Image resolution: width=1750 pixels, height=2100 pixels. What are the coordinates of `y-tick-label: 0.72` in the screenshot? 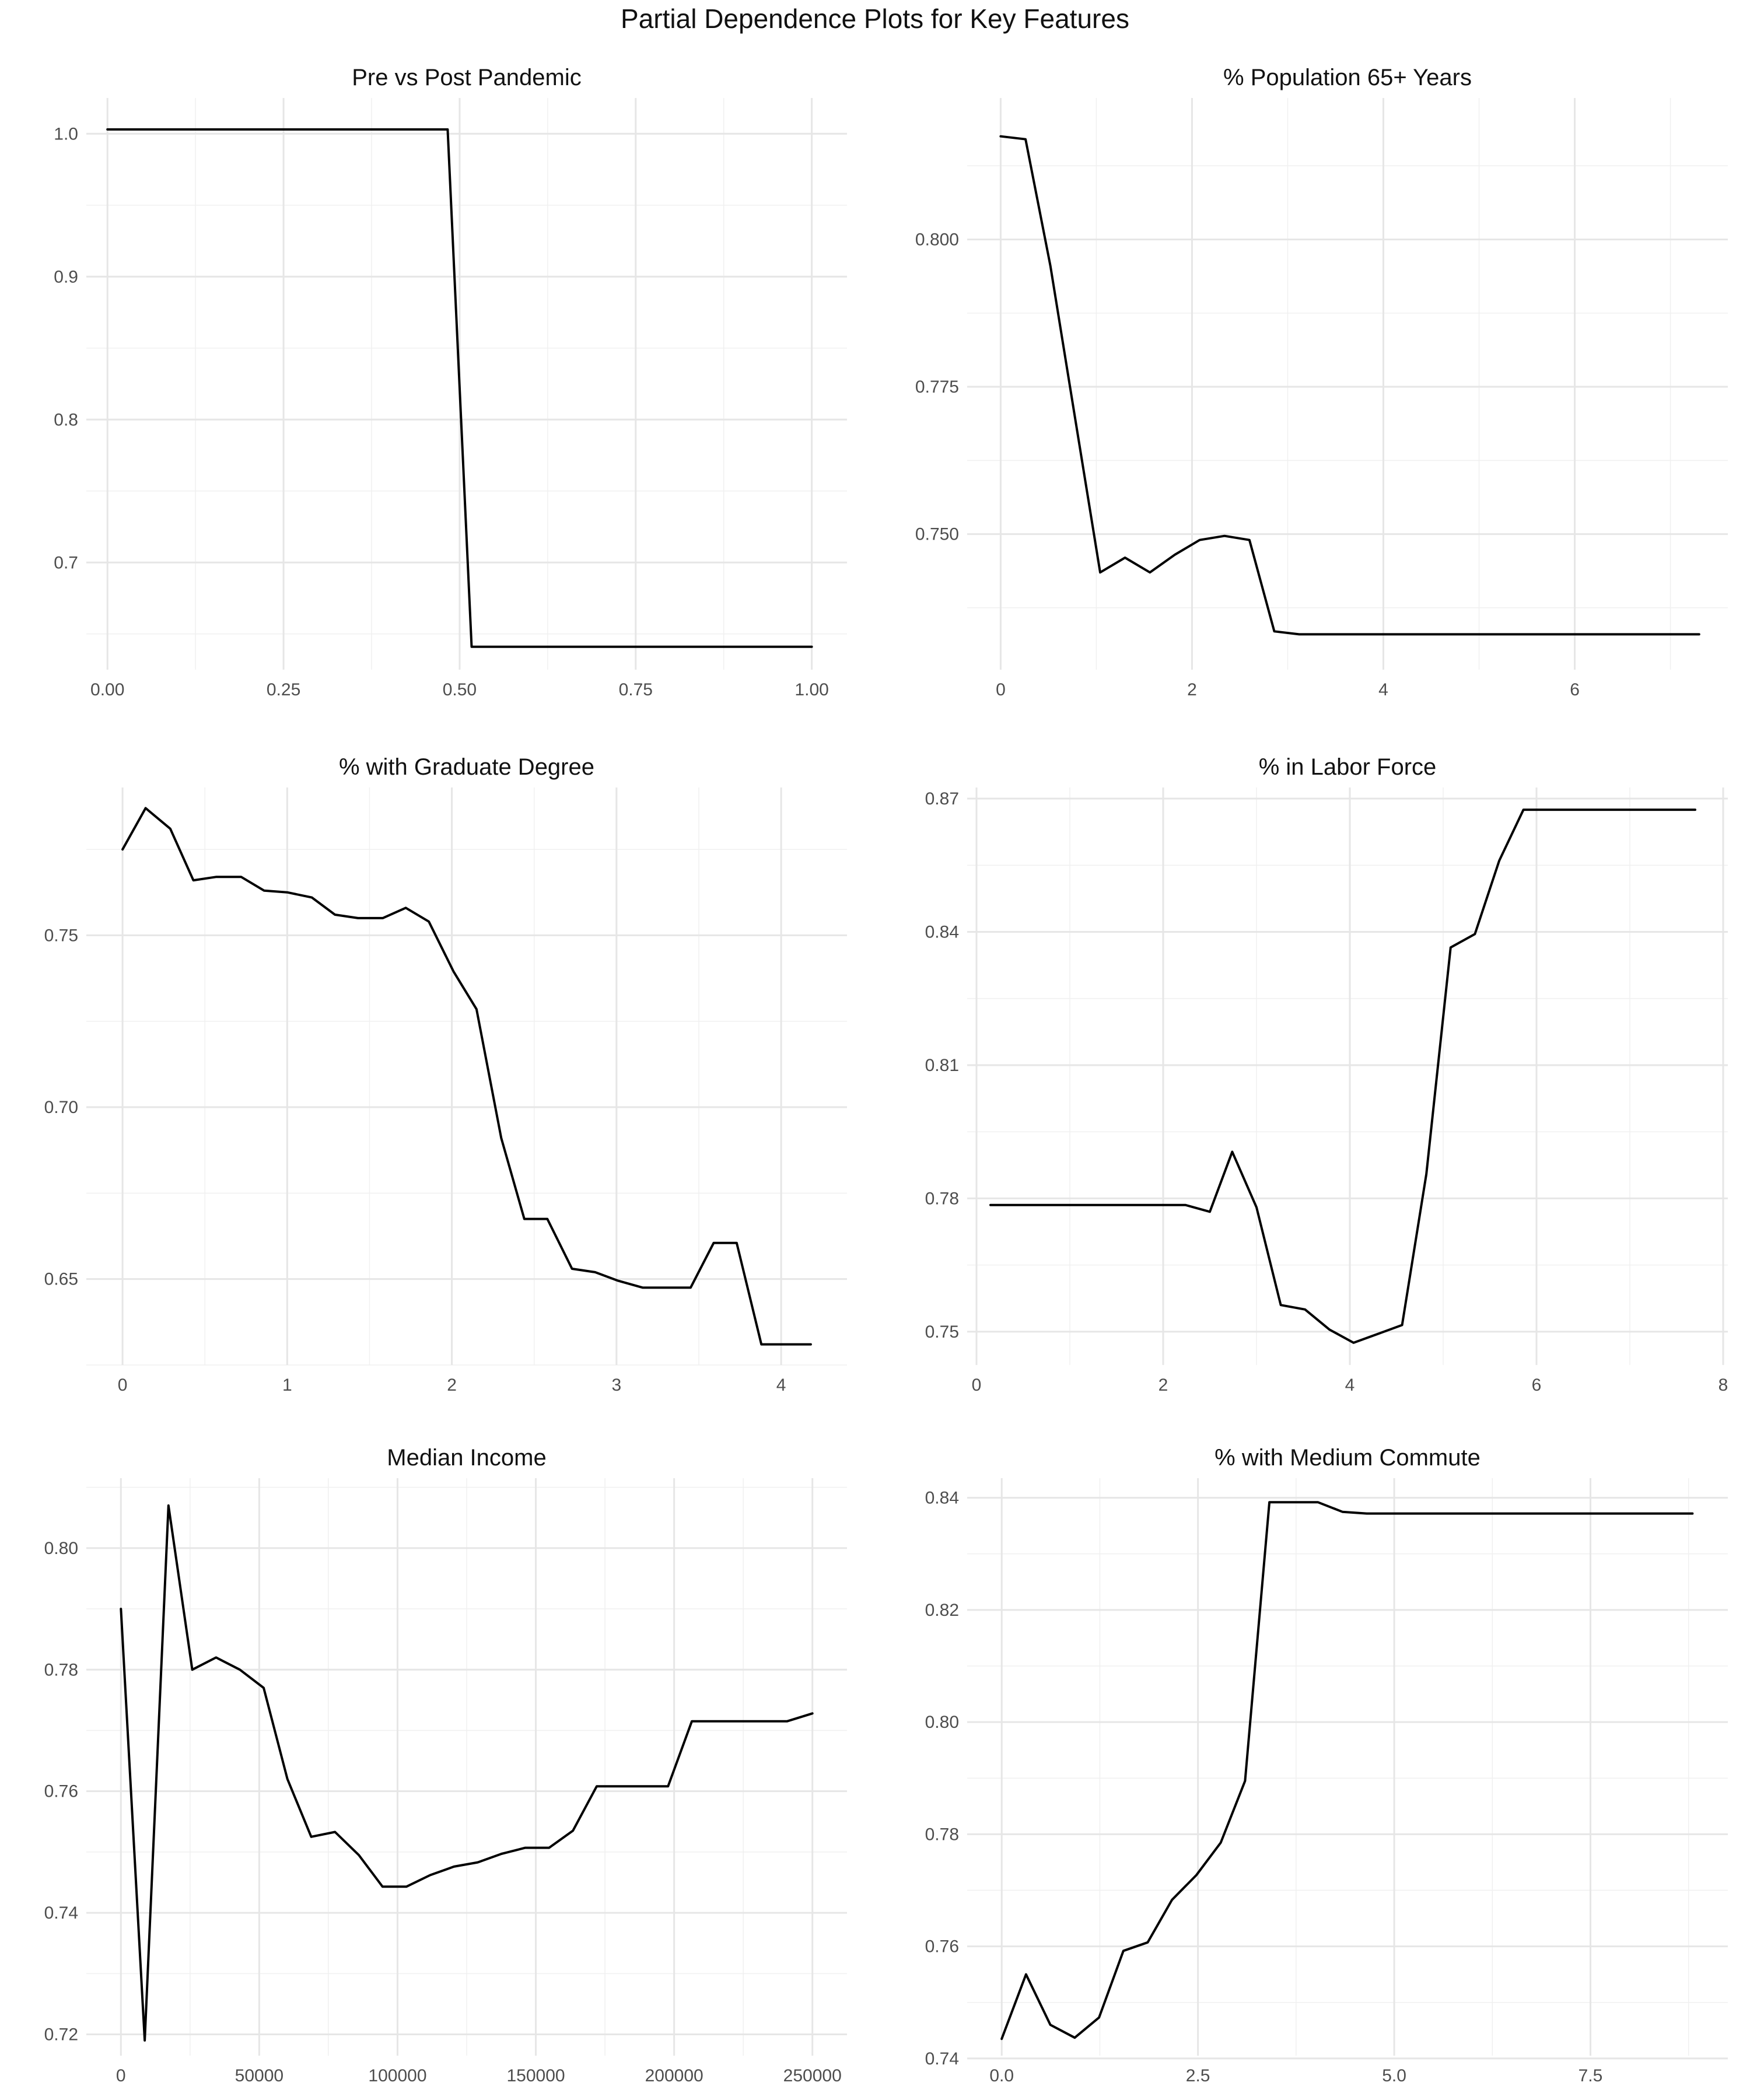 It's located at (61, 2035).